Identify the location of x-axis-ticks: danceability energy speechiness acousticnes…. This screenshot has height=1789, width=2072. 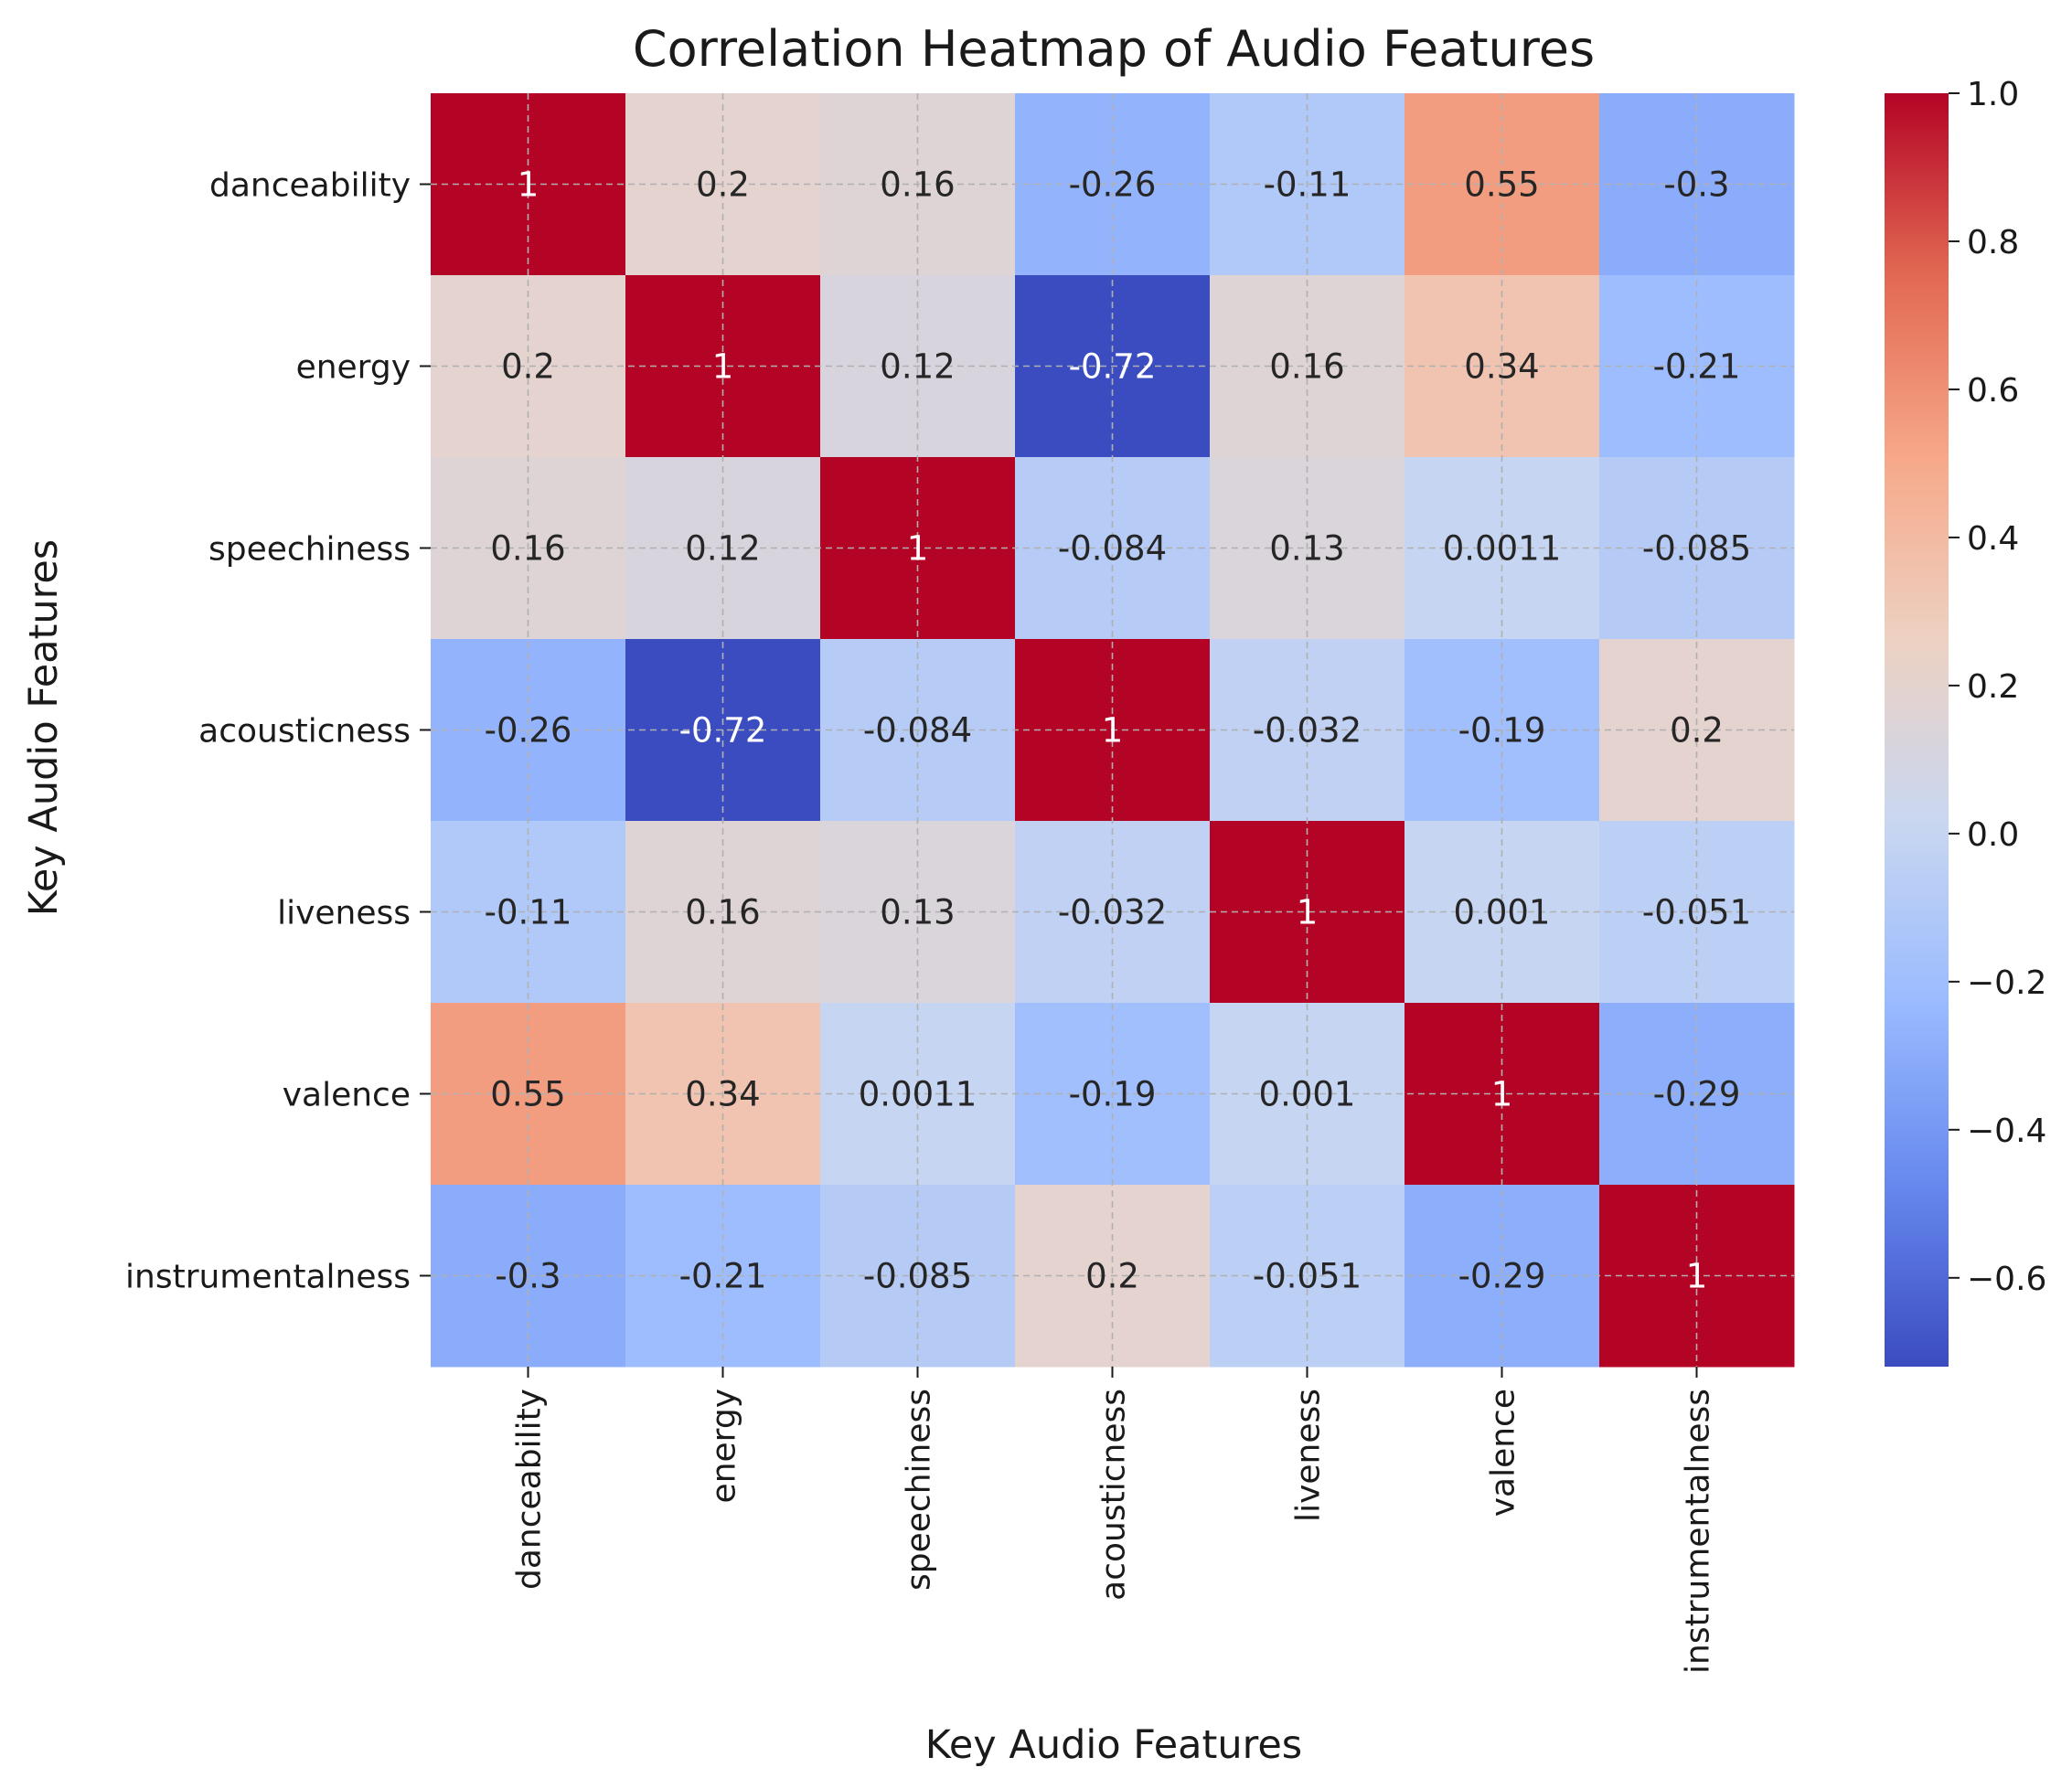
(1114, 1520).